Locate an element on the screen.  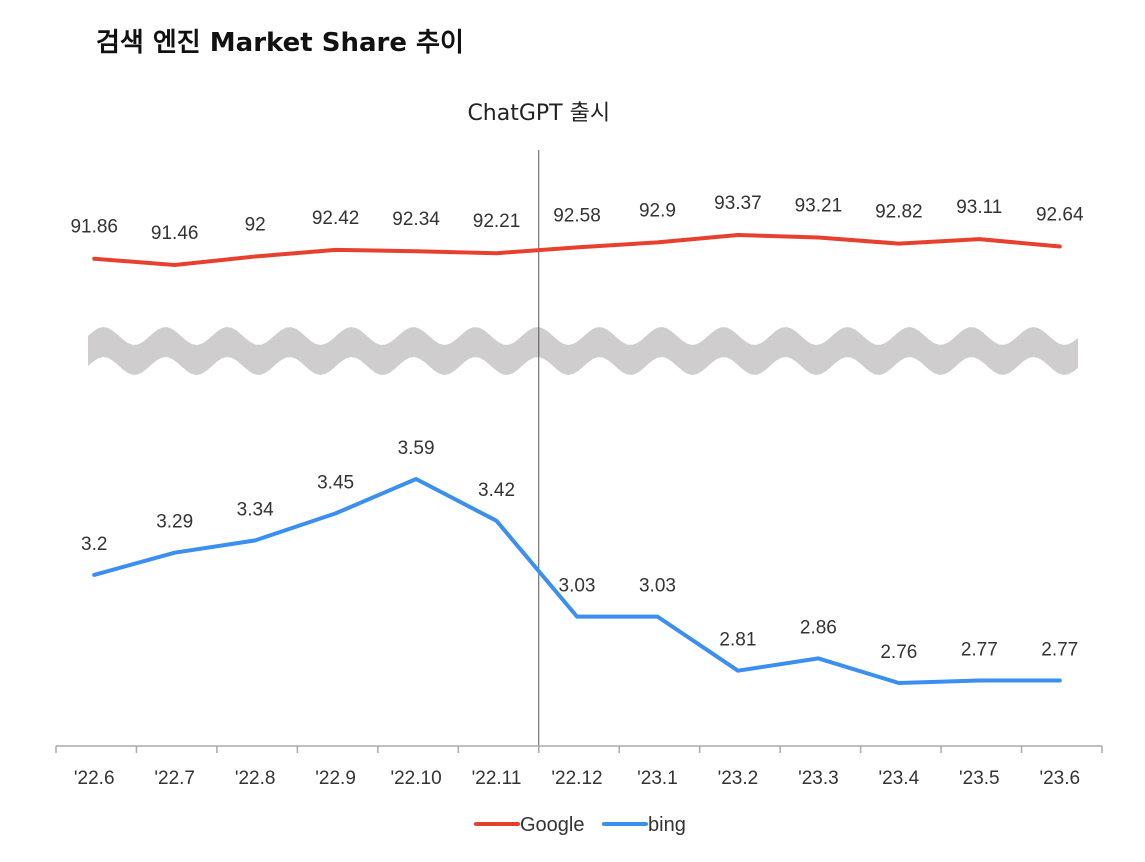
data-label-google: 92 is located at coordinates (255, 225).